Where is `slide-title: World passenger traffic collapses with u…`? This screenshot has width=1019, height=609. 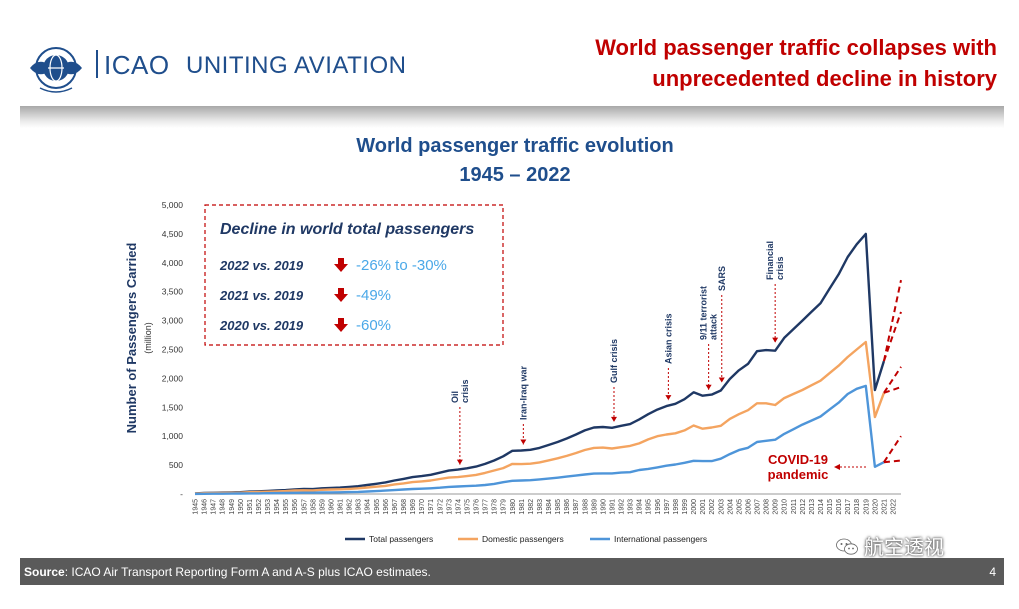
slide-title: World passenger traffic collapses with u… is located at coordinates (796, 63).